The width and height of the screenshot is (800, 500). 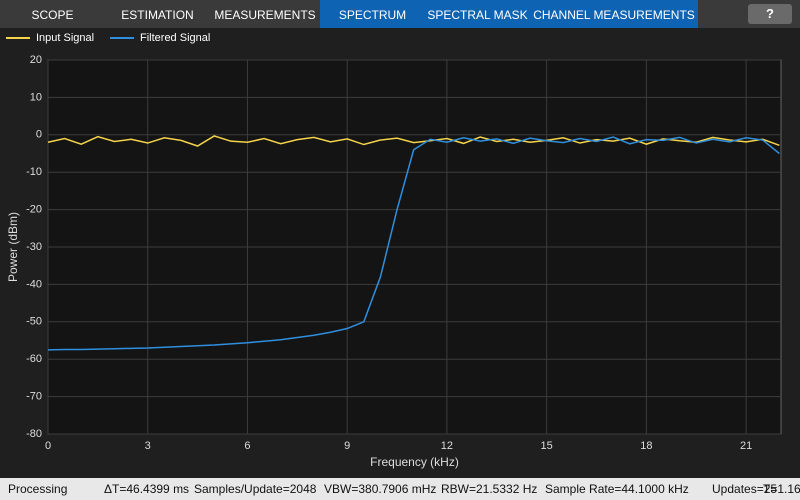 I want to click on status-item: VBW=380.7906 mHz, so click(x=380, y=489).